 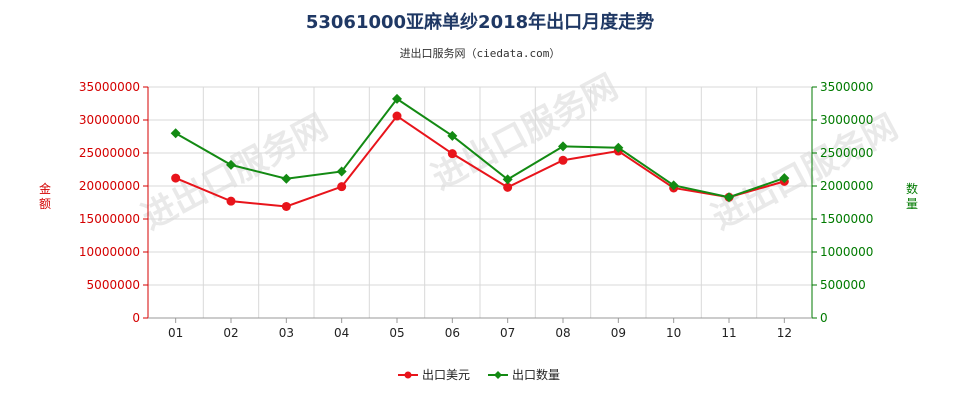 I want to click on right-tick-label: 3000000, so click(x=846, y=120).